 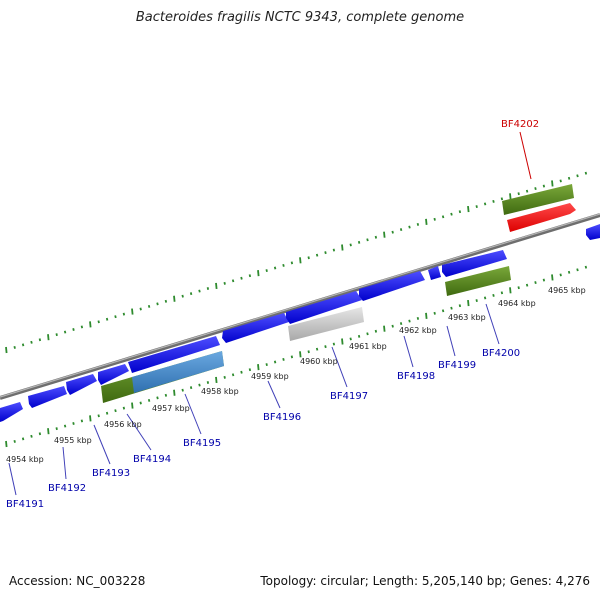 What do you see at coordinates (567, 290) in the screenshot?
I see `kbp-label: 4965 kbp` at bounding box center [567, 290].